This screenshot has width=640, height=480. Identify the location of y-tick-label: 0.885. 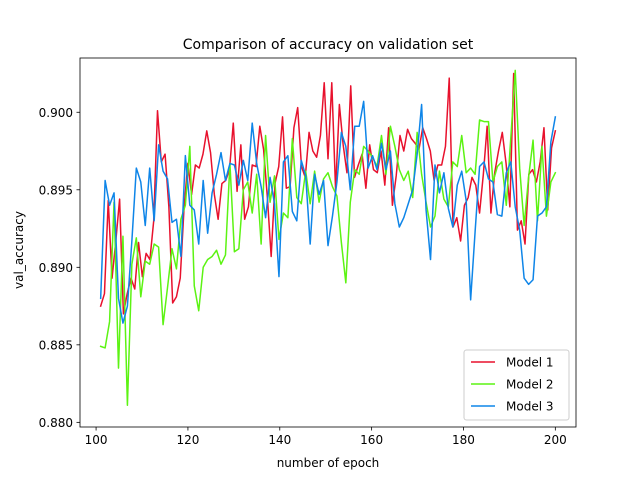
(56, 345).